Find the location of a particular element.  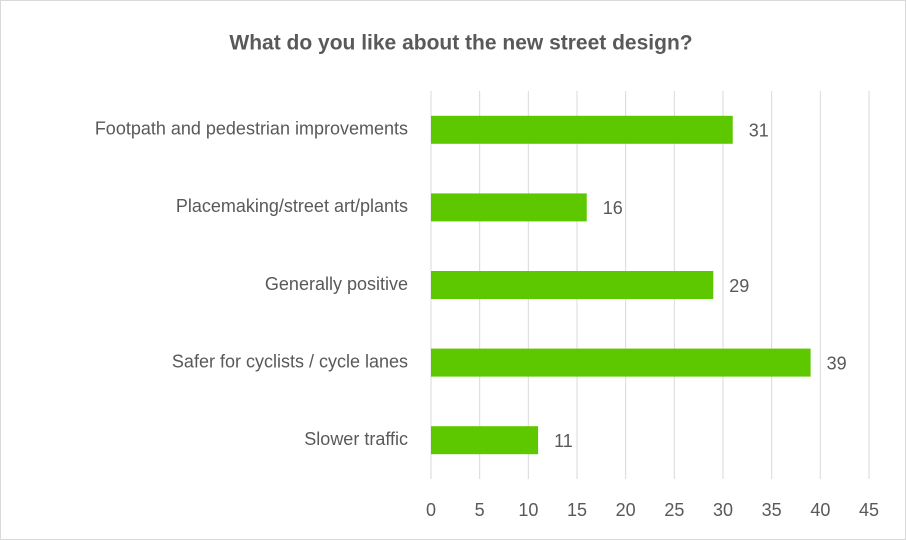

x-tick-label: 20 is located at coordinates (626, 510).